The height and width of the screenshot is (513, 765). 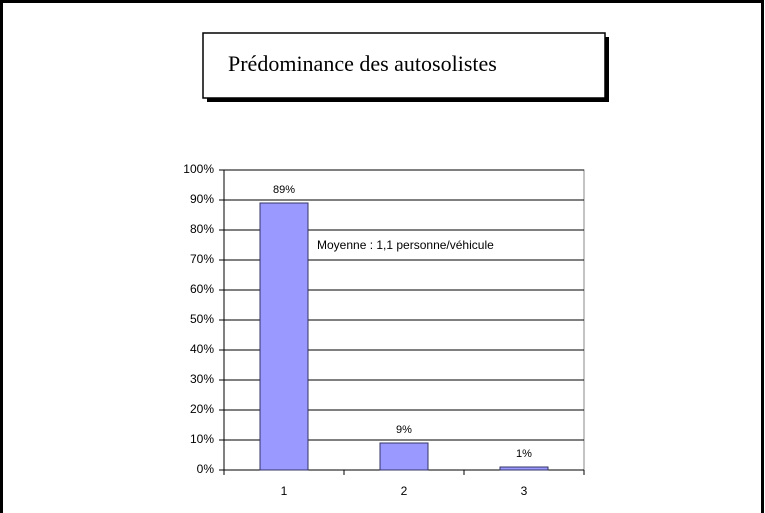 What do you see at coordinates (206, 469) in the screenshot?
I see `y-tick-label: 0%` at bounding box center [206, 469].